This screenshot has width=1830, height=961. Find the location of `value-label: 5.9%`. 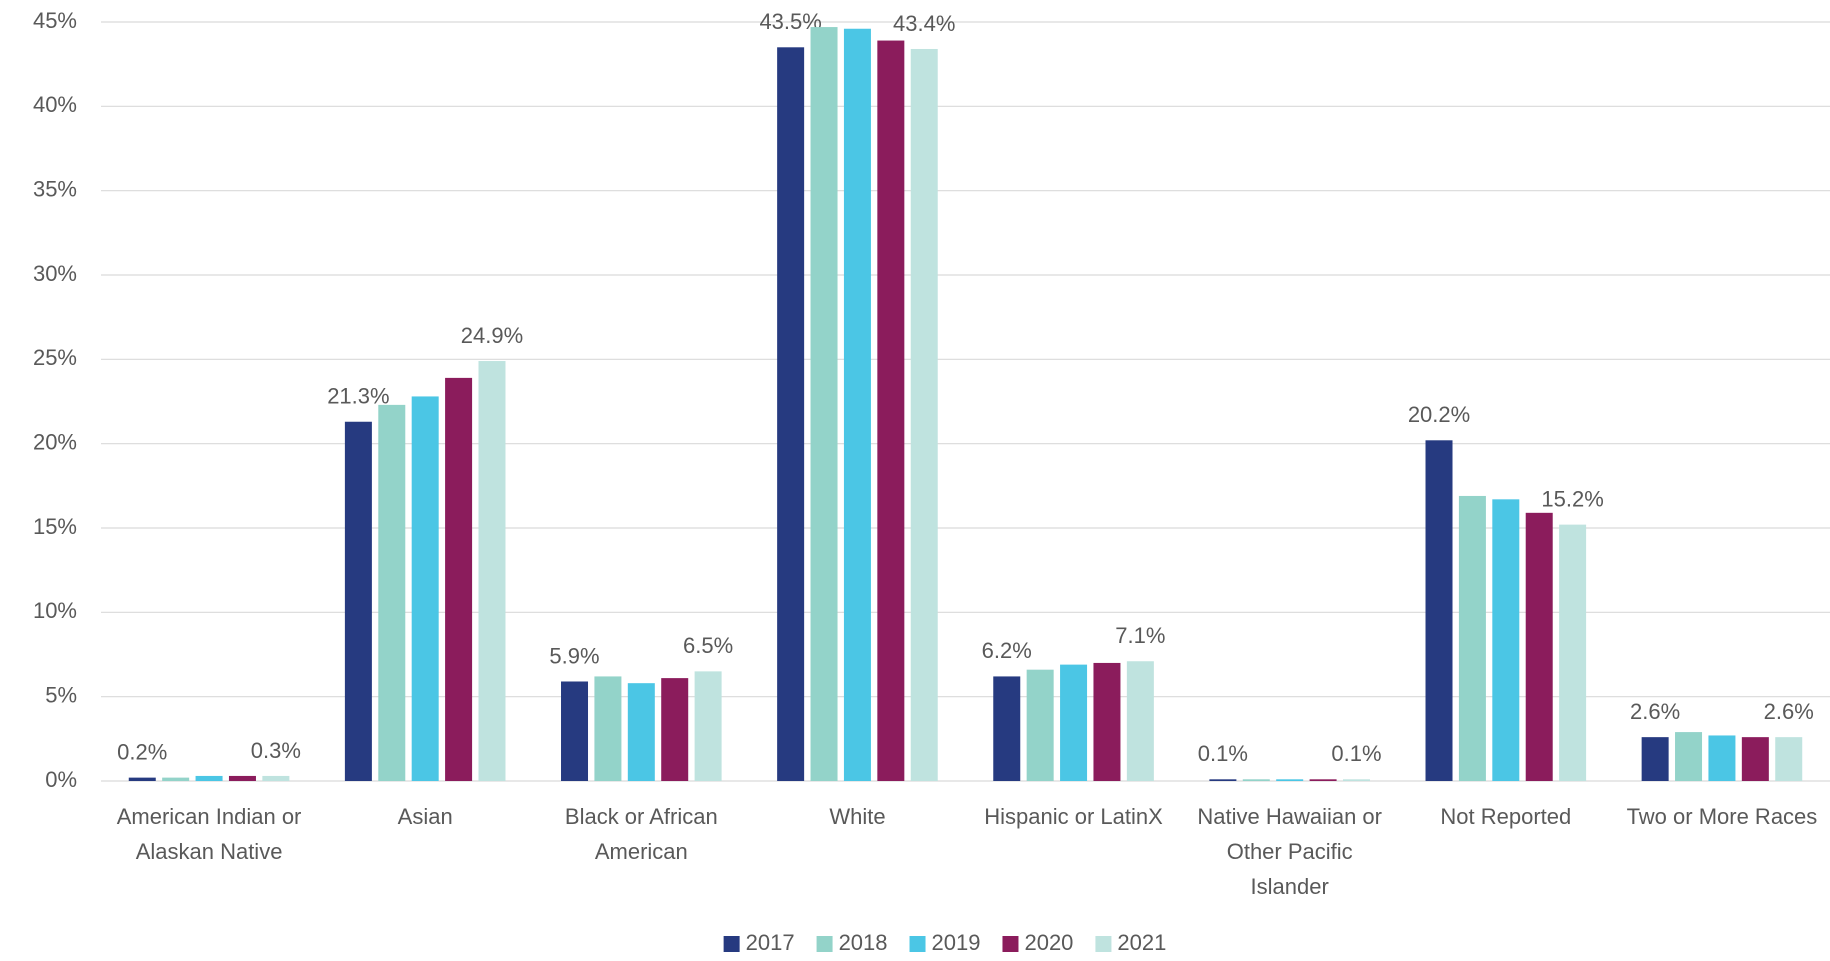

value-label: 5.9% is located at coordinates (574, 655).